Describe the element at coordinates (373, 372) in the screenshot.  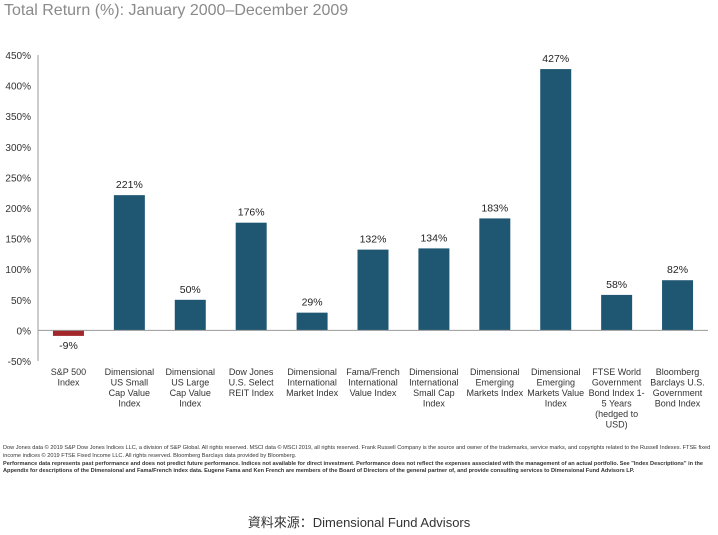
I see `category-label: Fama/French` at that location.